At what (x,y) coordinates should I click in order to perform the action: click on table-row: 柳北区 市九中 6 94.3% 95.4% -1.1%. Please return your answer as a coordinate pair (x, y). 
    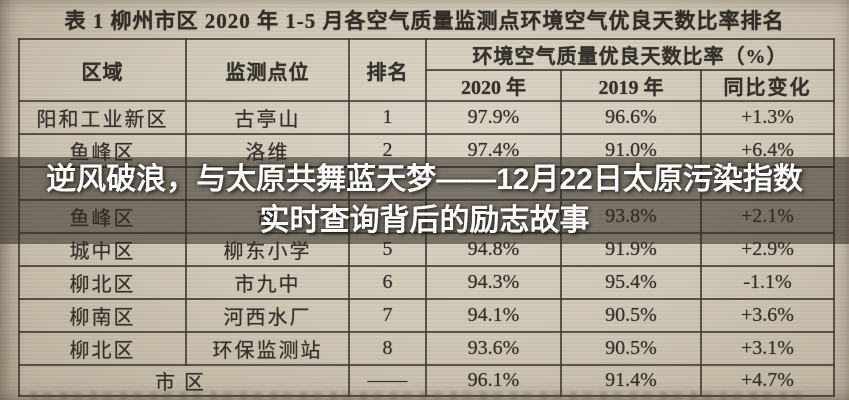
    Looking at the image, I should click on (427, 282).